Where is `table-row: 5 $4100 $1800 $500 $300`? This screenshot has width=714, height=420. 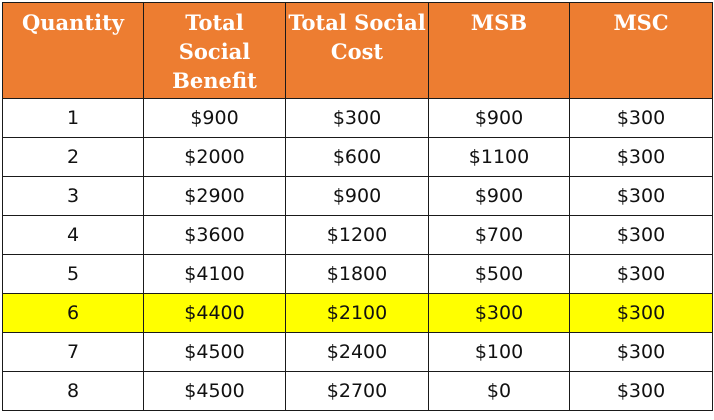 table-row: 5 $4100 $1800 $500 $300 is located at coordinates (357, 274).